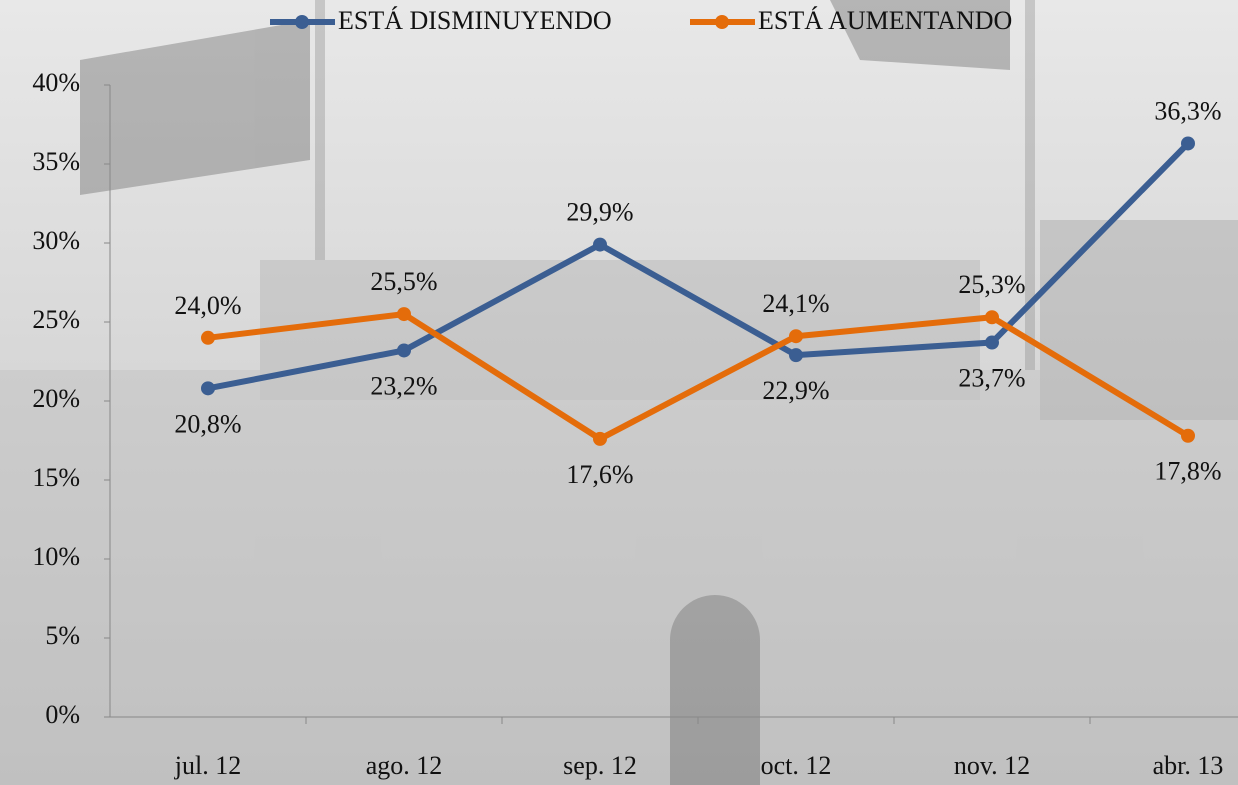 This screenshot has height=785, width=1238. I want to click on data-label: 24,1%, so click(795, 303).